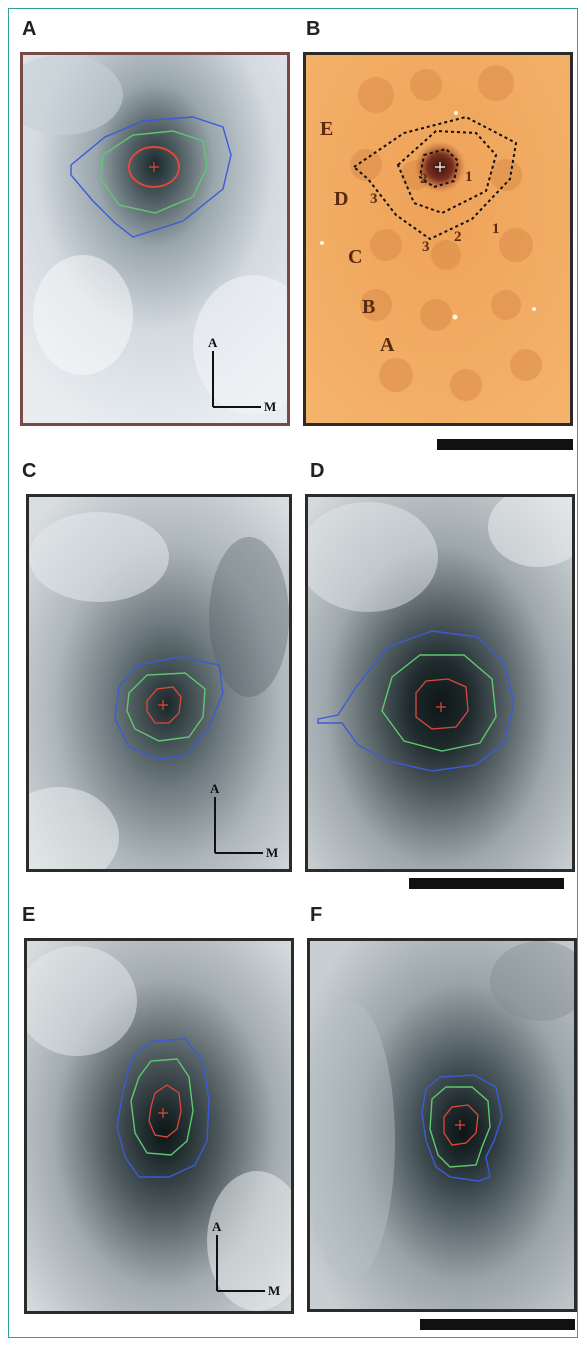  I want to click on region-label-c: C, so click(355, 257).